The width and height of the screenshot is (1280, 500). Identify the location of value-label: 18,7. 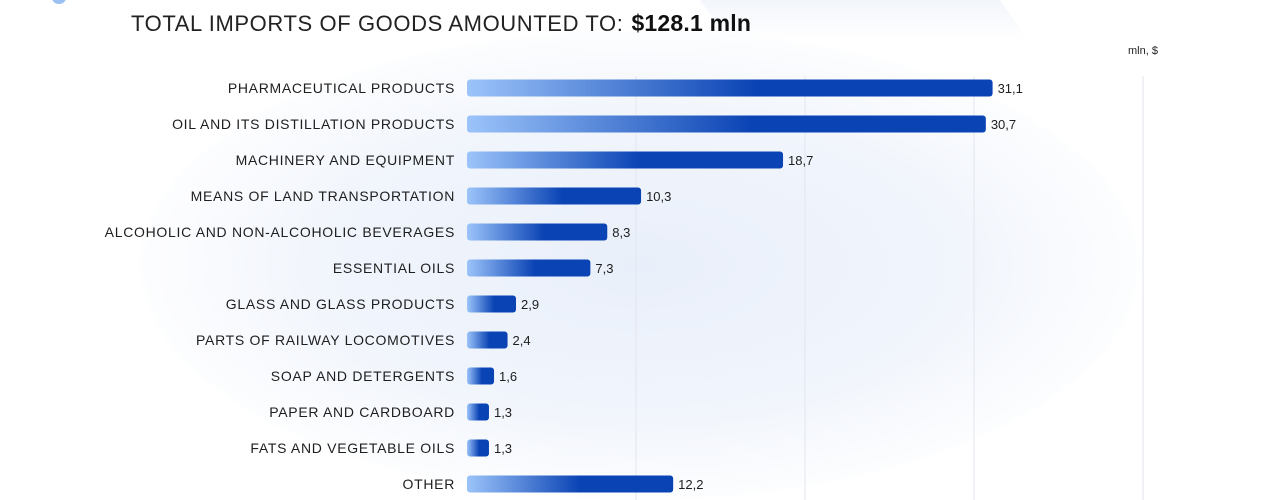
(800, 160).